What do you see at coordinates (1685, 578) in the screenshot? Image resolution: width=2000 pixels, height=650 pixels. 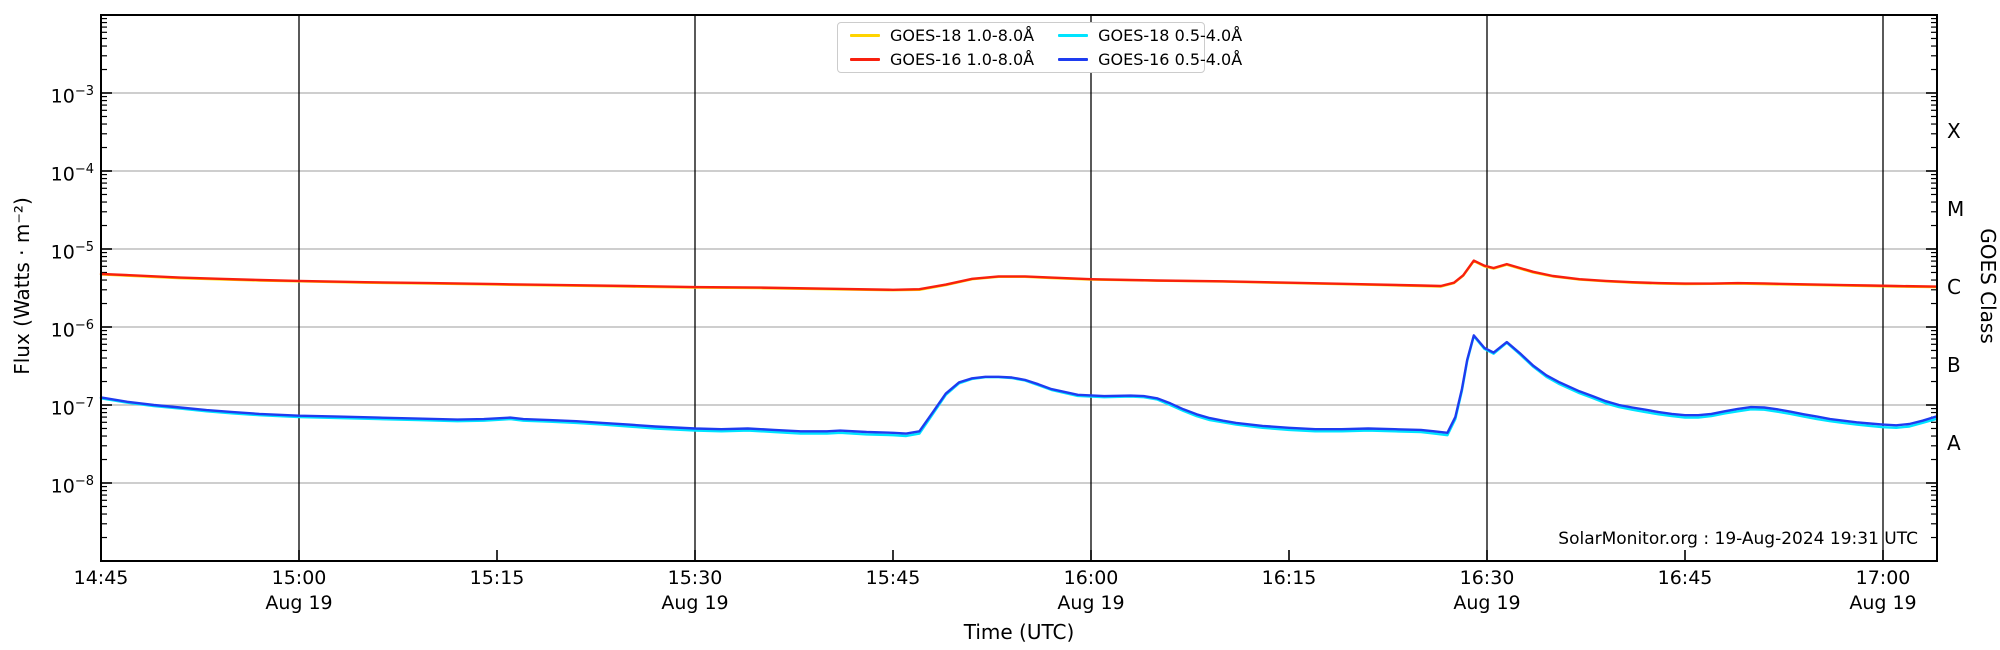 I see `x-tick-label: 16:45` at bounding box center [1685, 578].